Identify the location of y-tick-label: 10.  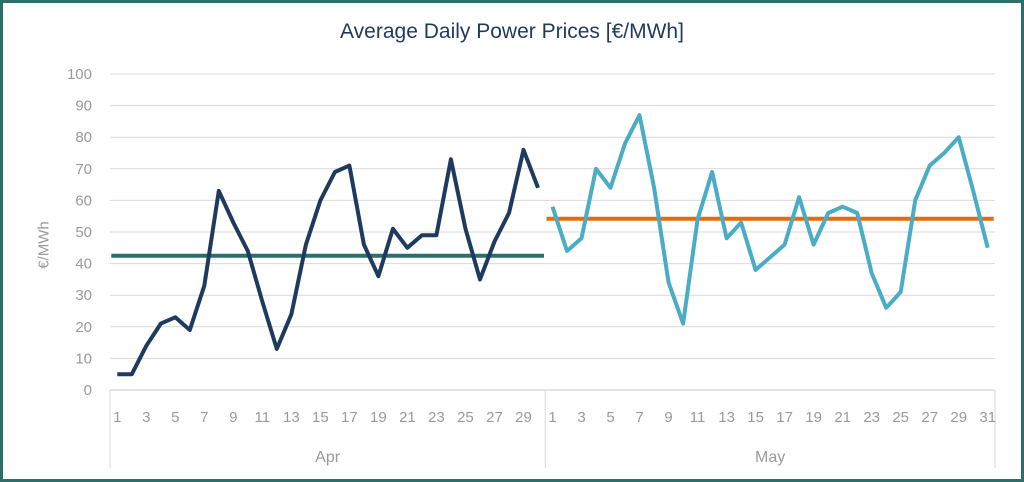
(83, 358).